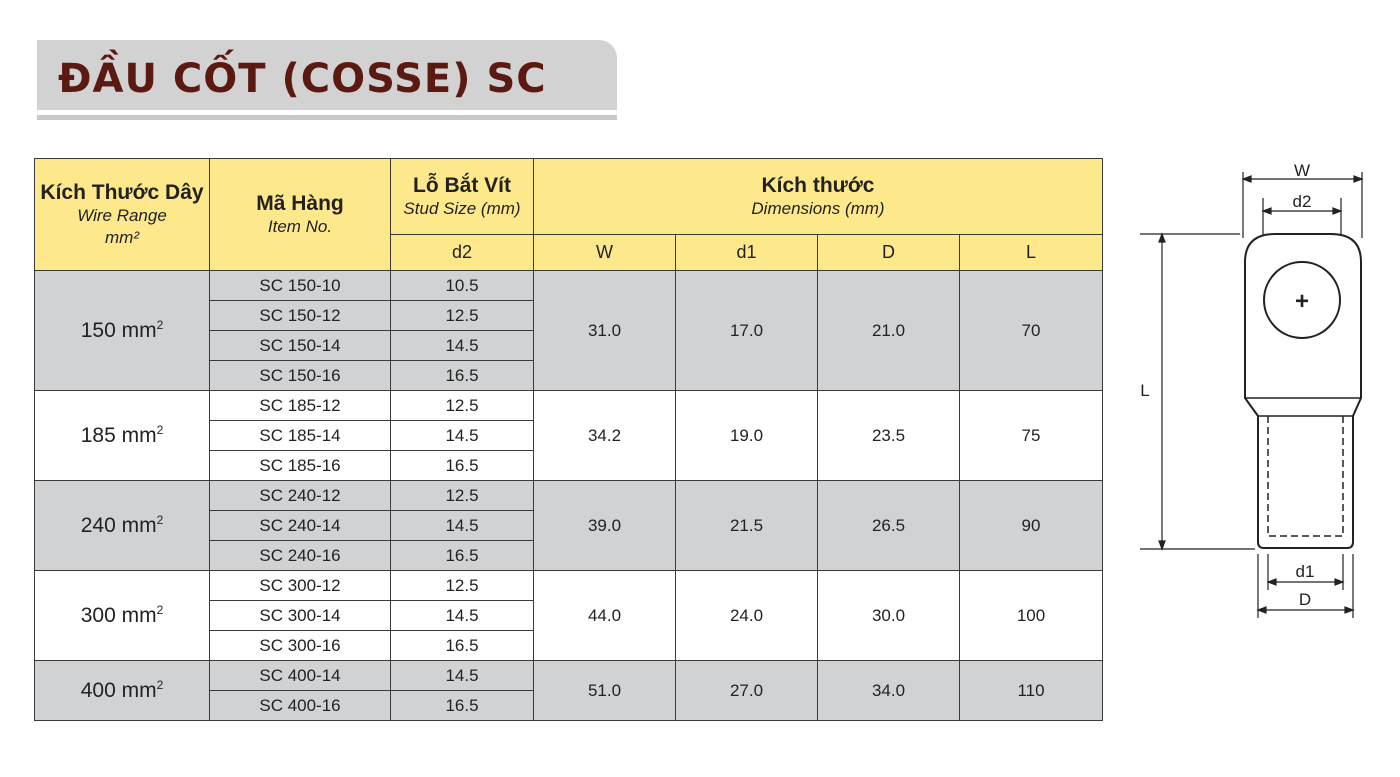 This screenshot has height=777, width=1400. I want to click on dim-w, so click(1302, 205).